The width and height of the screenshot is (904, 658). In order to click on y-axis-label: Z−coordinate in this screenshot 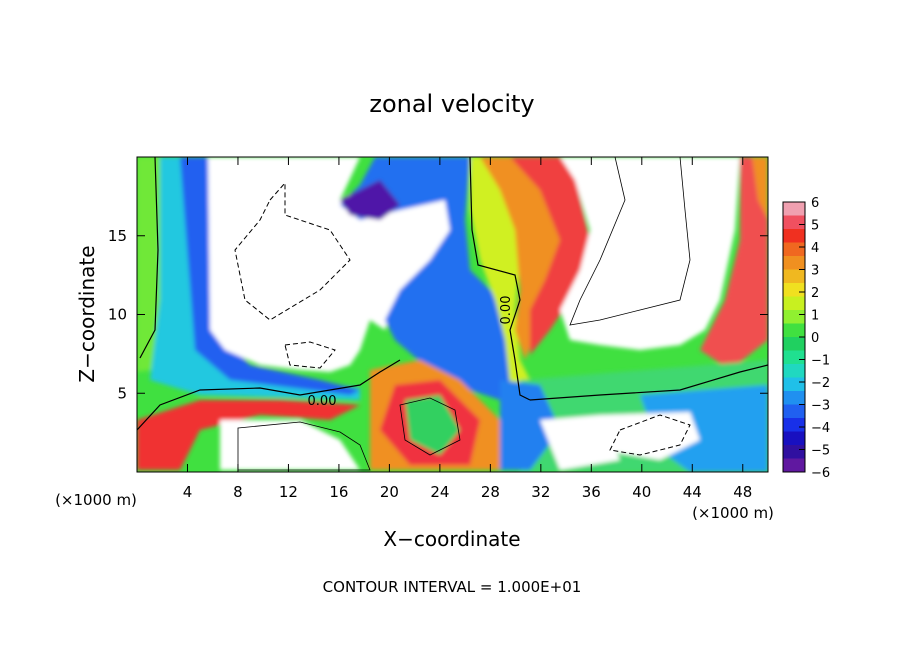, I will do `click(87, 313)`.